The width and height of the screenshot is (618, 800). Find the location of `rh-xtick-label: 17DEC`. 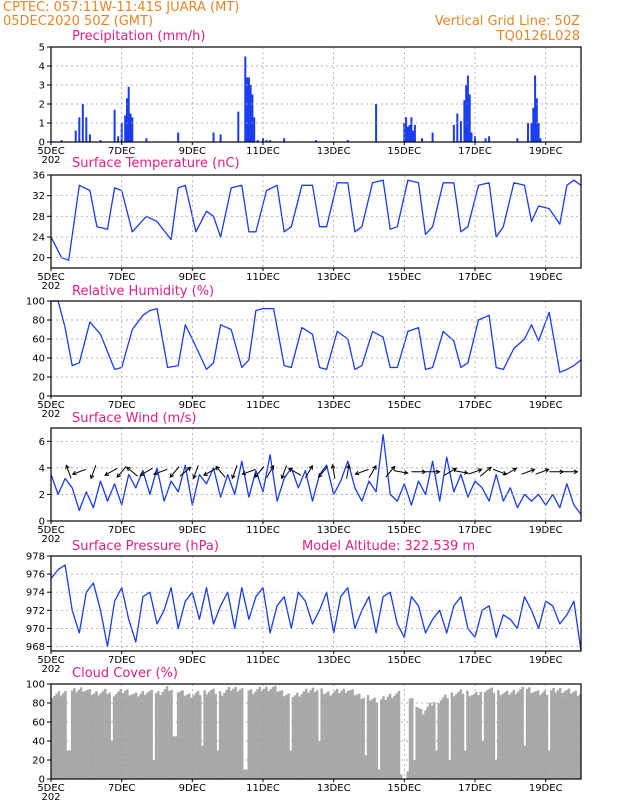

rh-xtick-label: 17DEC is located at coordinates (475, 405).